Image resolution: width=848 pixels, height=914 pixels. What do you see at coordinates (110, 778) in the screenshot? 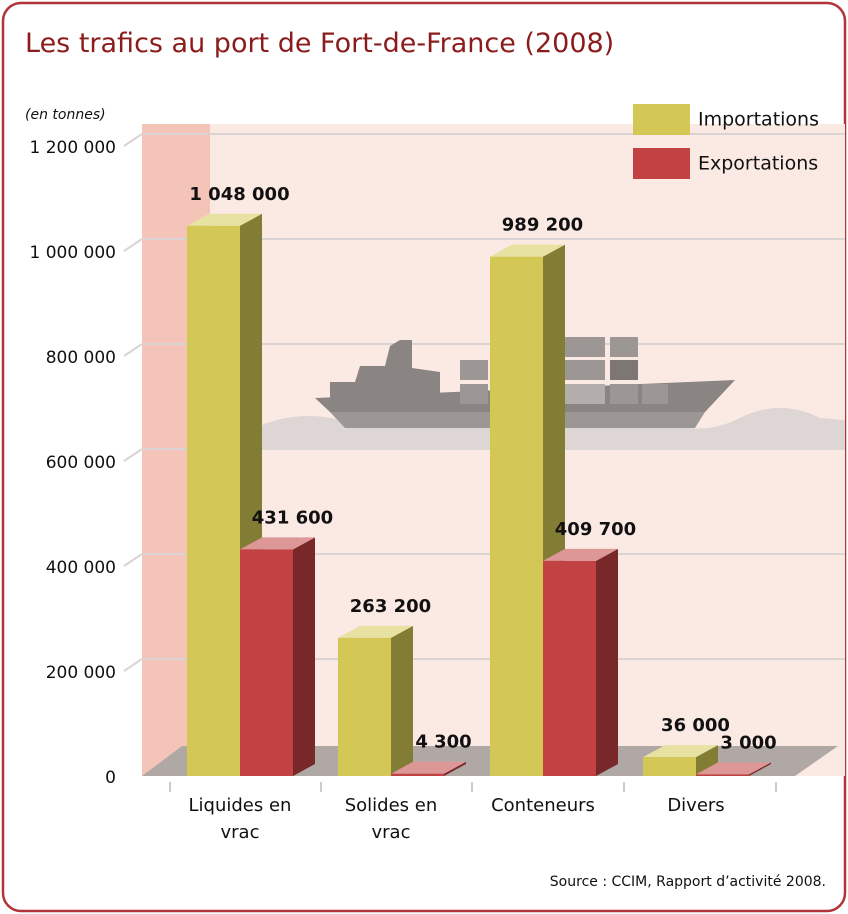
I see `y-tick-label: 0` at bounding box center [110, 778].